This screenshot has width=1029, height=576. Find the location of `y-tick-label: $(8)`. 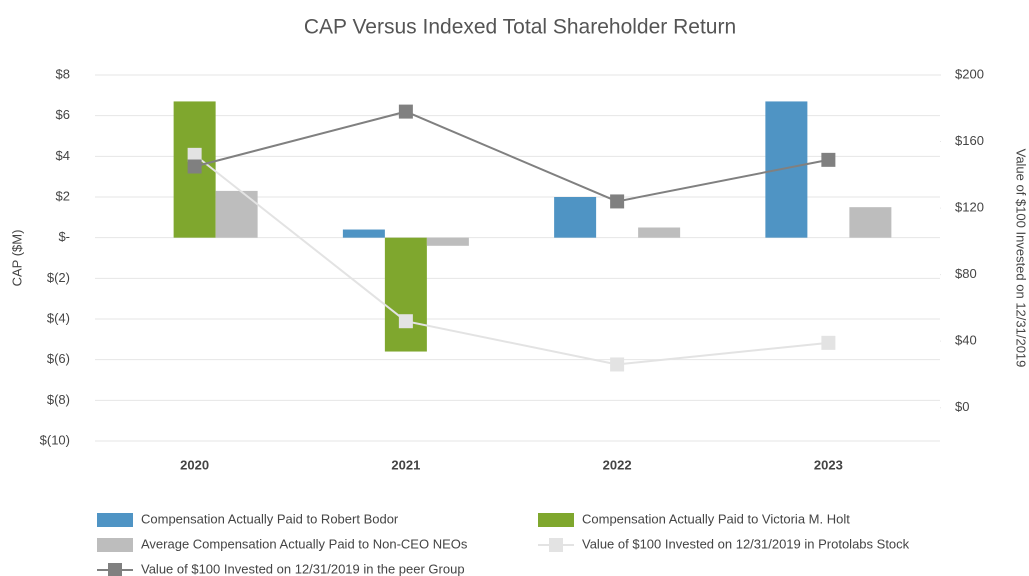

y-tick-label: $(8) is located at coordinates (58, 399).